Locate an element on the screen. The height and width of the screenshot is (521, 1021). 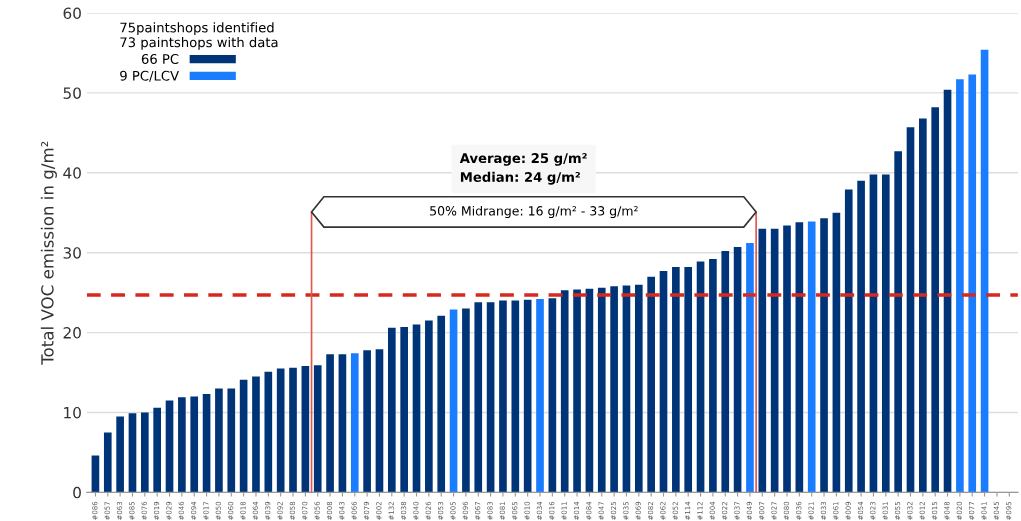
y-axis-title: Total VOC emission in g/m² is located at coordinates (48, 253).